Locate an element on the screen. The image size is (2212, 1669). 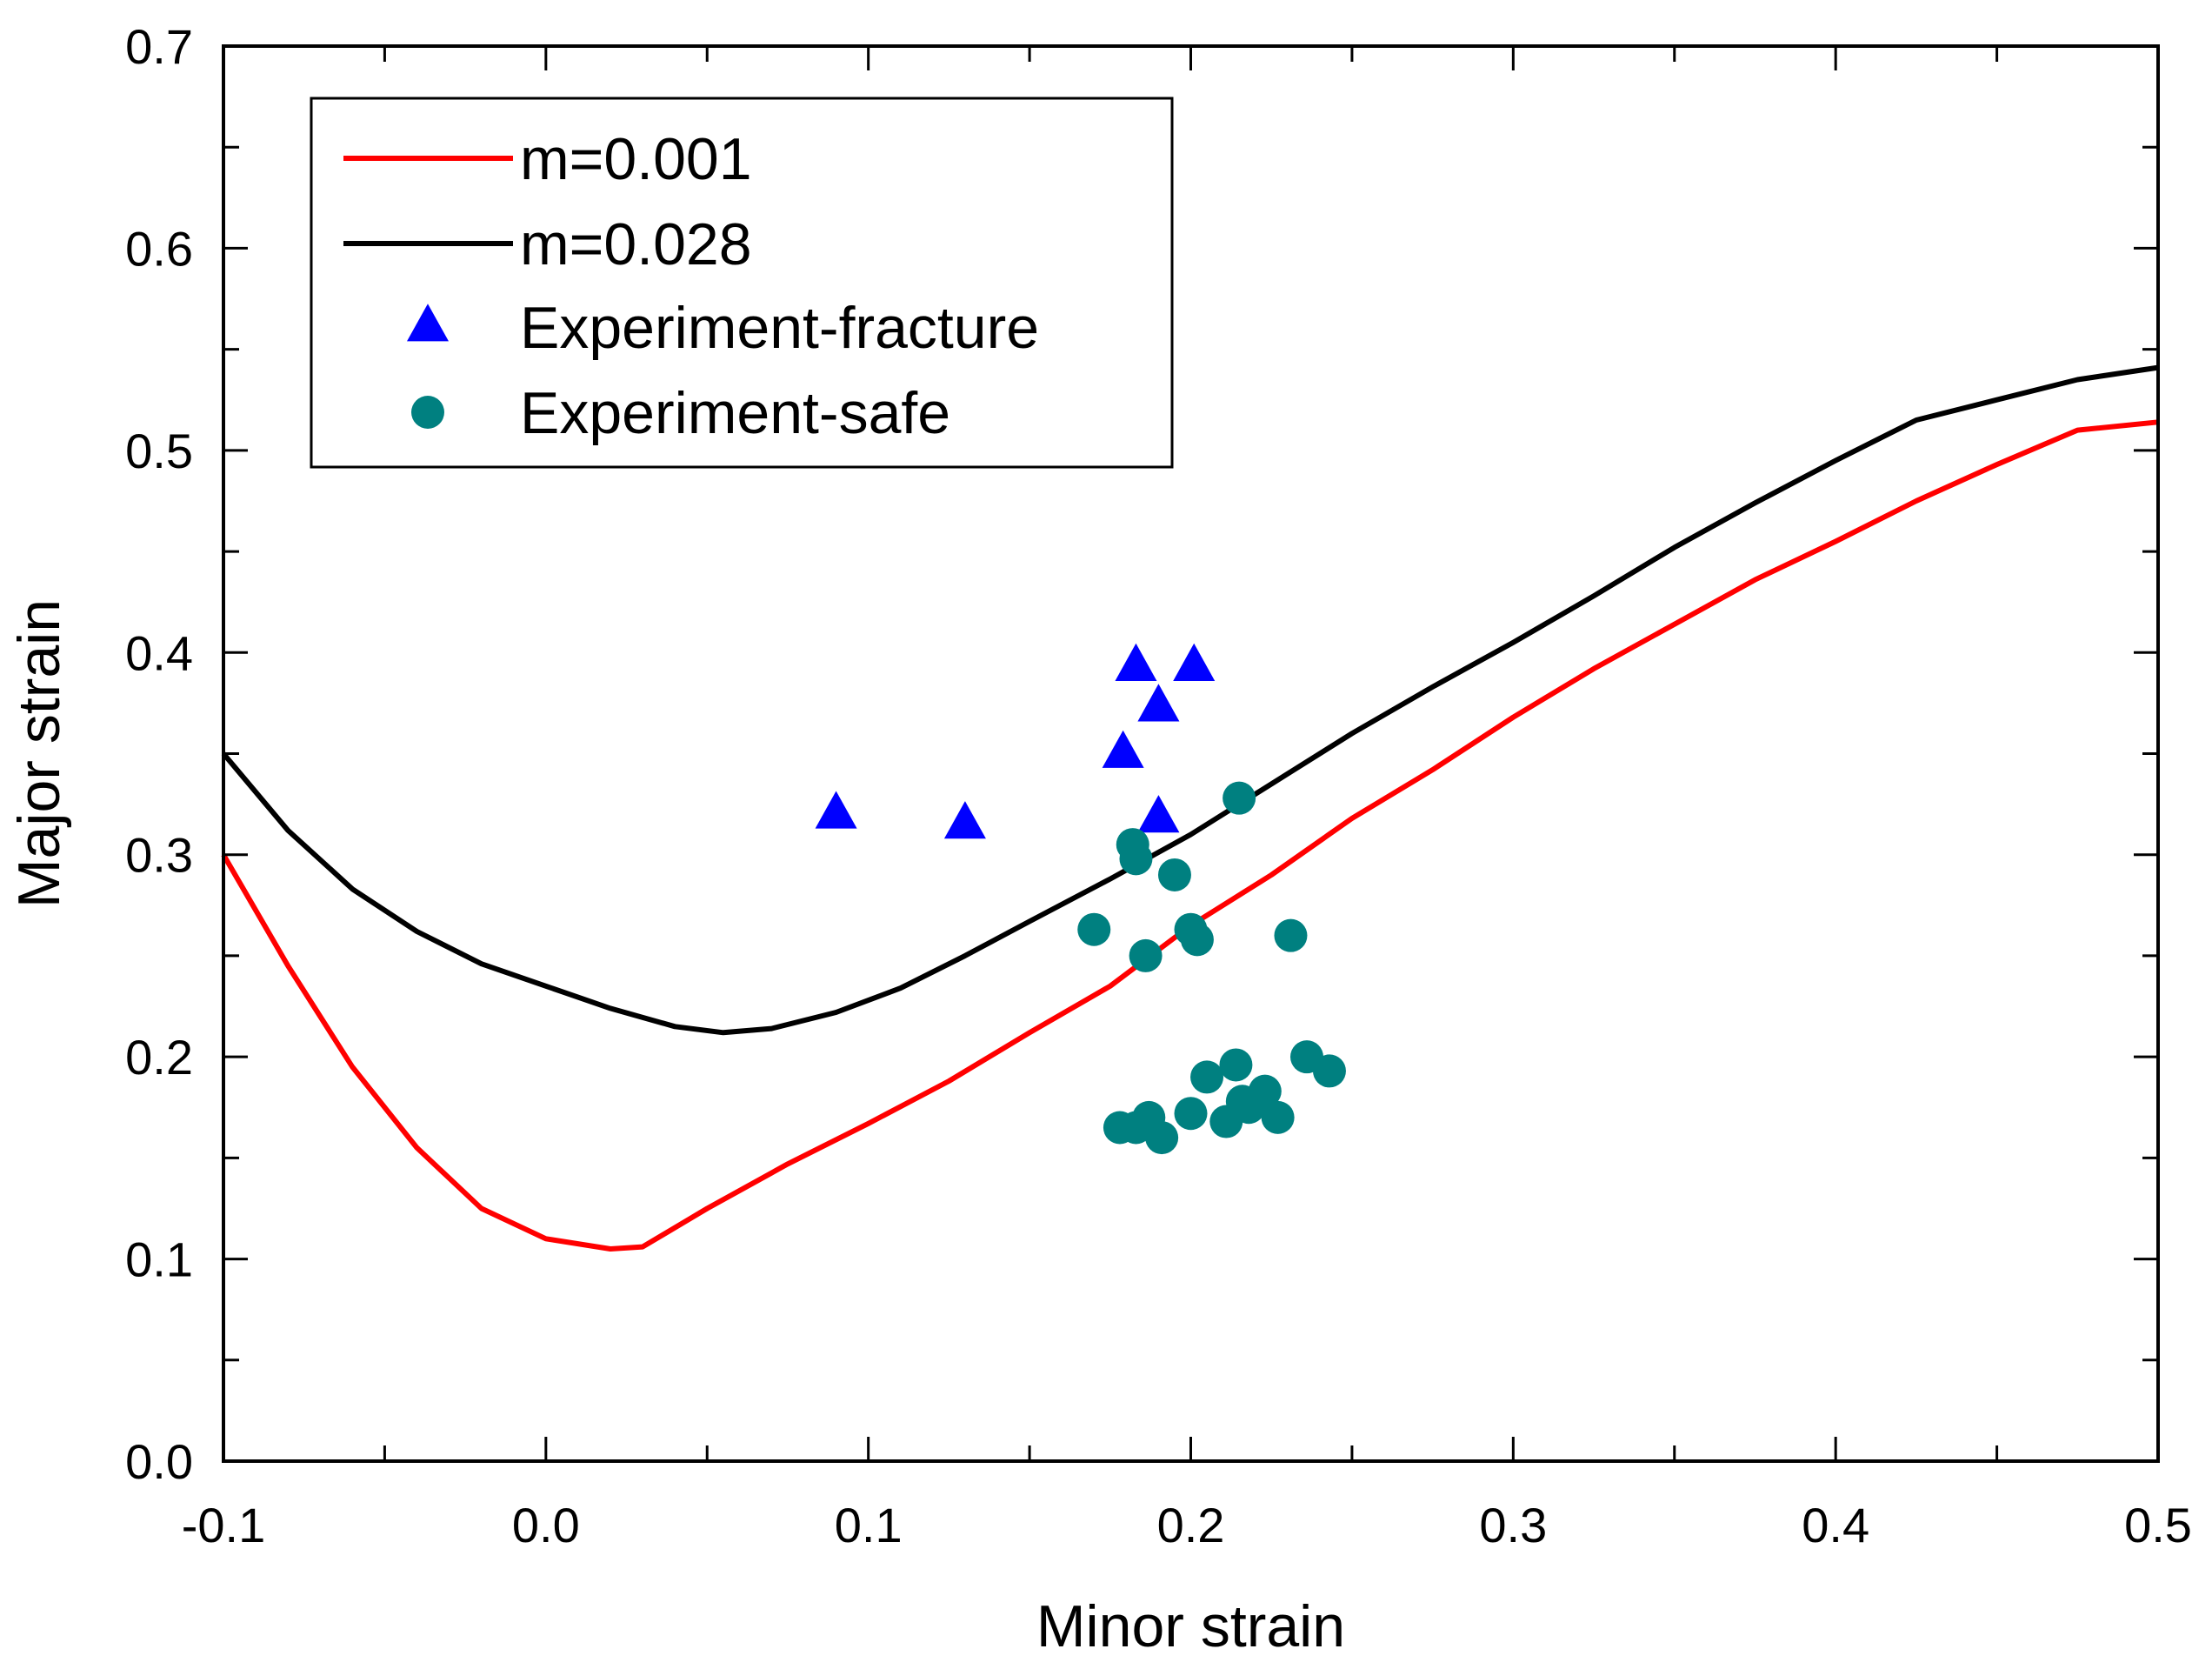
x-tick-label: 0.0 is located at coordinates (546, 1525).